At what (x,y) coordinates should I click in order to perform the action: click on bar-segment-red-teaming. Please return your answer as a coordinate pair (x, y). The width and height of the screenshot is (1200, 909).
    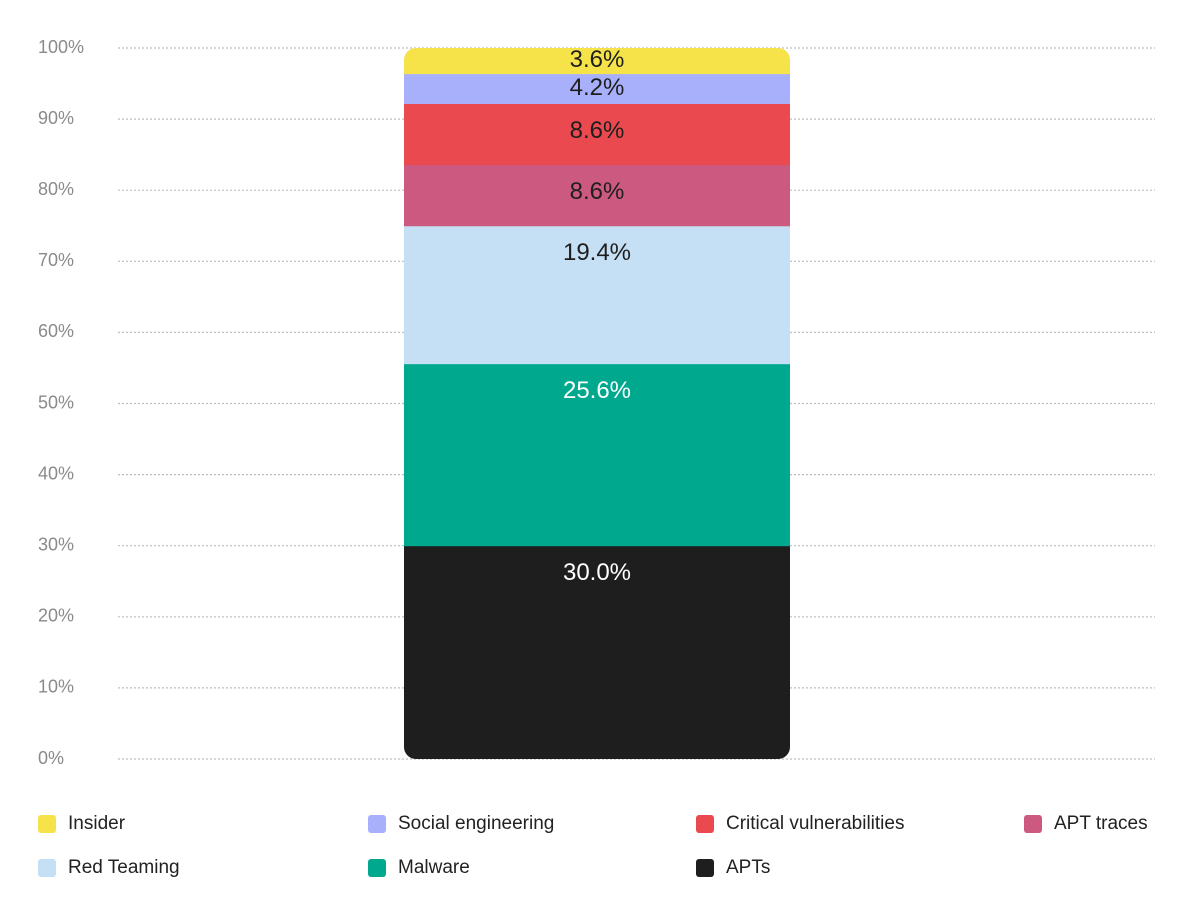
    Looking at the image, I should click on (597, 295).